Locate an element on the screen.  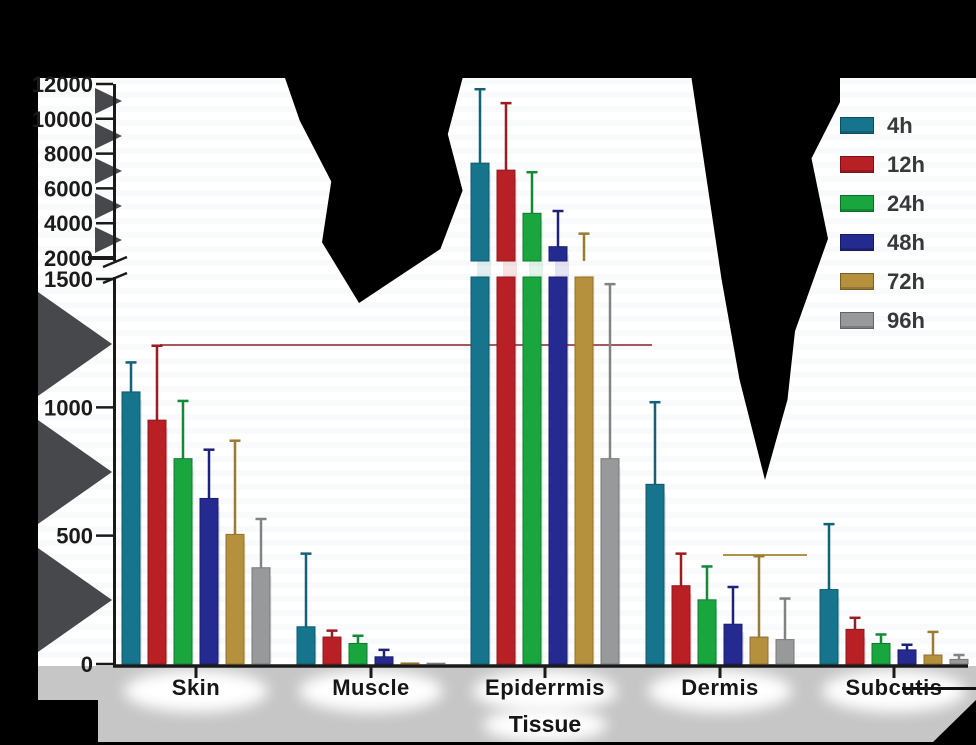
legend-label-72h: 72h is located at coordinates (906, 281).